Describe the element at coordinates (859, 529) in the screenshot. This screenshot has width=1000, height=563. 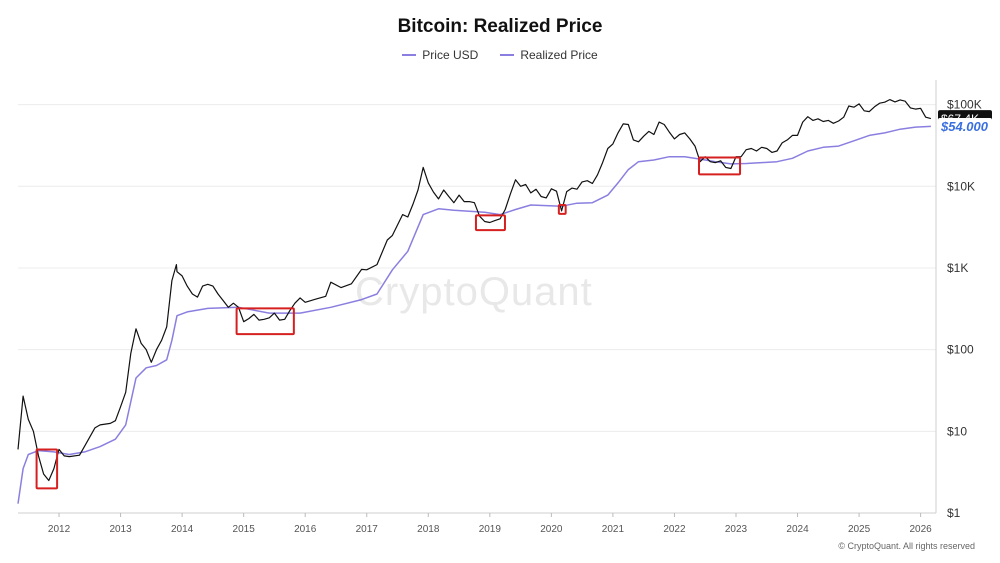
I see `x-tick-label: 2025` at that location.